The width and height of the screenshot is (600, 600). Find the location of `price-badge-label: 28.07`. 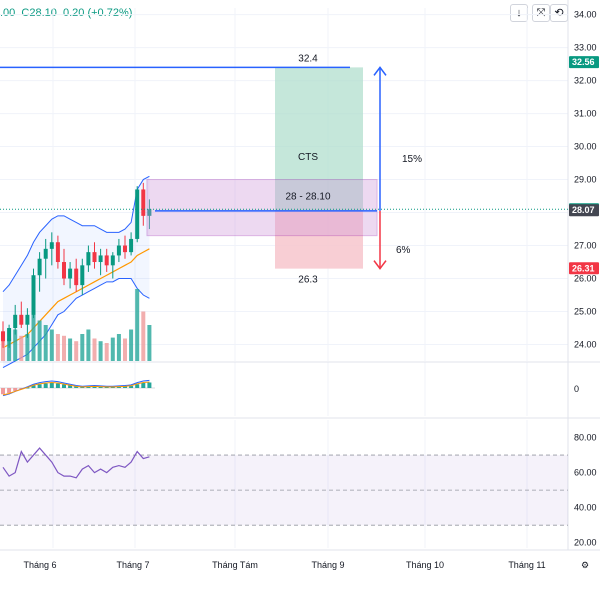

price-badge-label: 28.07 is located at coordinates (583, 210).